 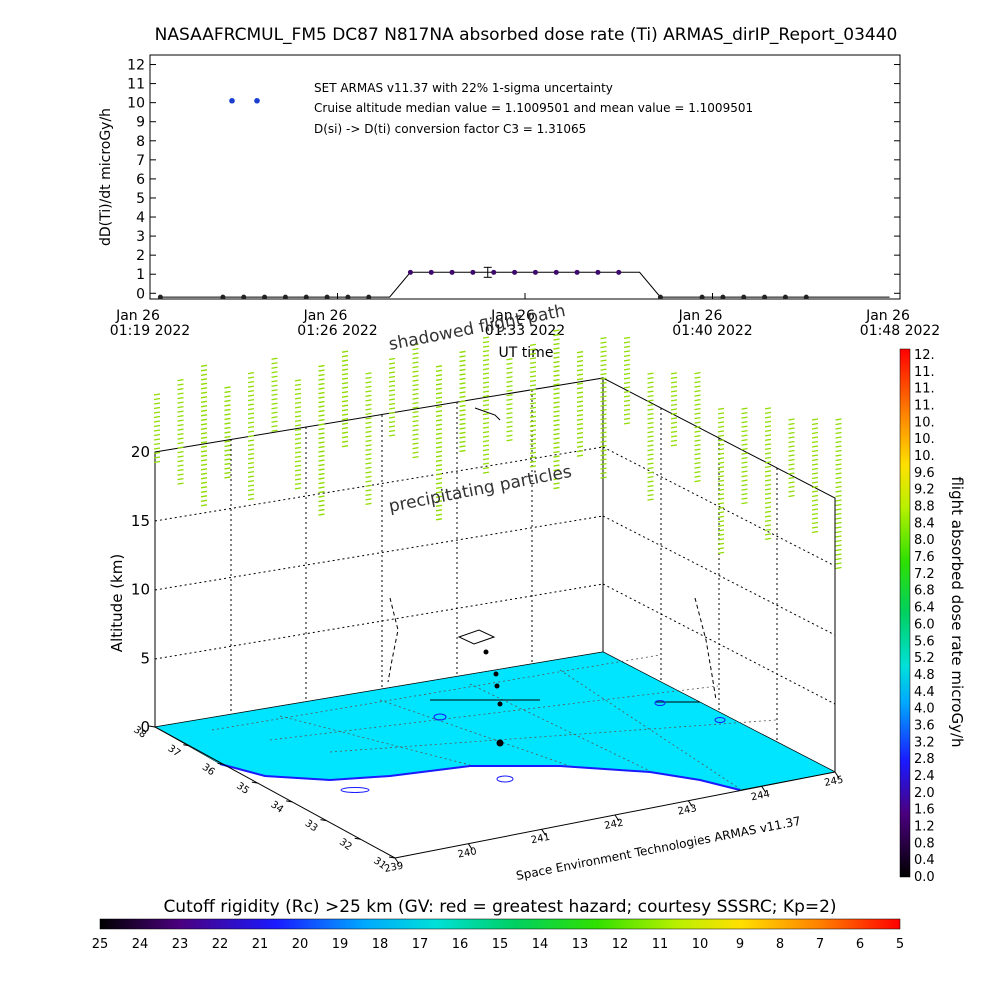 I want to click on dose-colorbar-tick: 0.0, so click(x=924, y=877).